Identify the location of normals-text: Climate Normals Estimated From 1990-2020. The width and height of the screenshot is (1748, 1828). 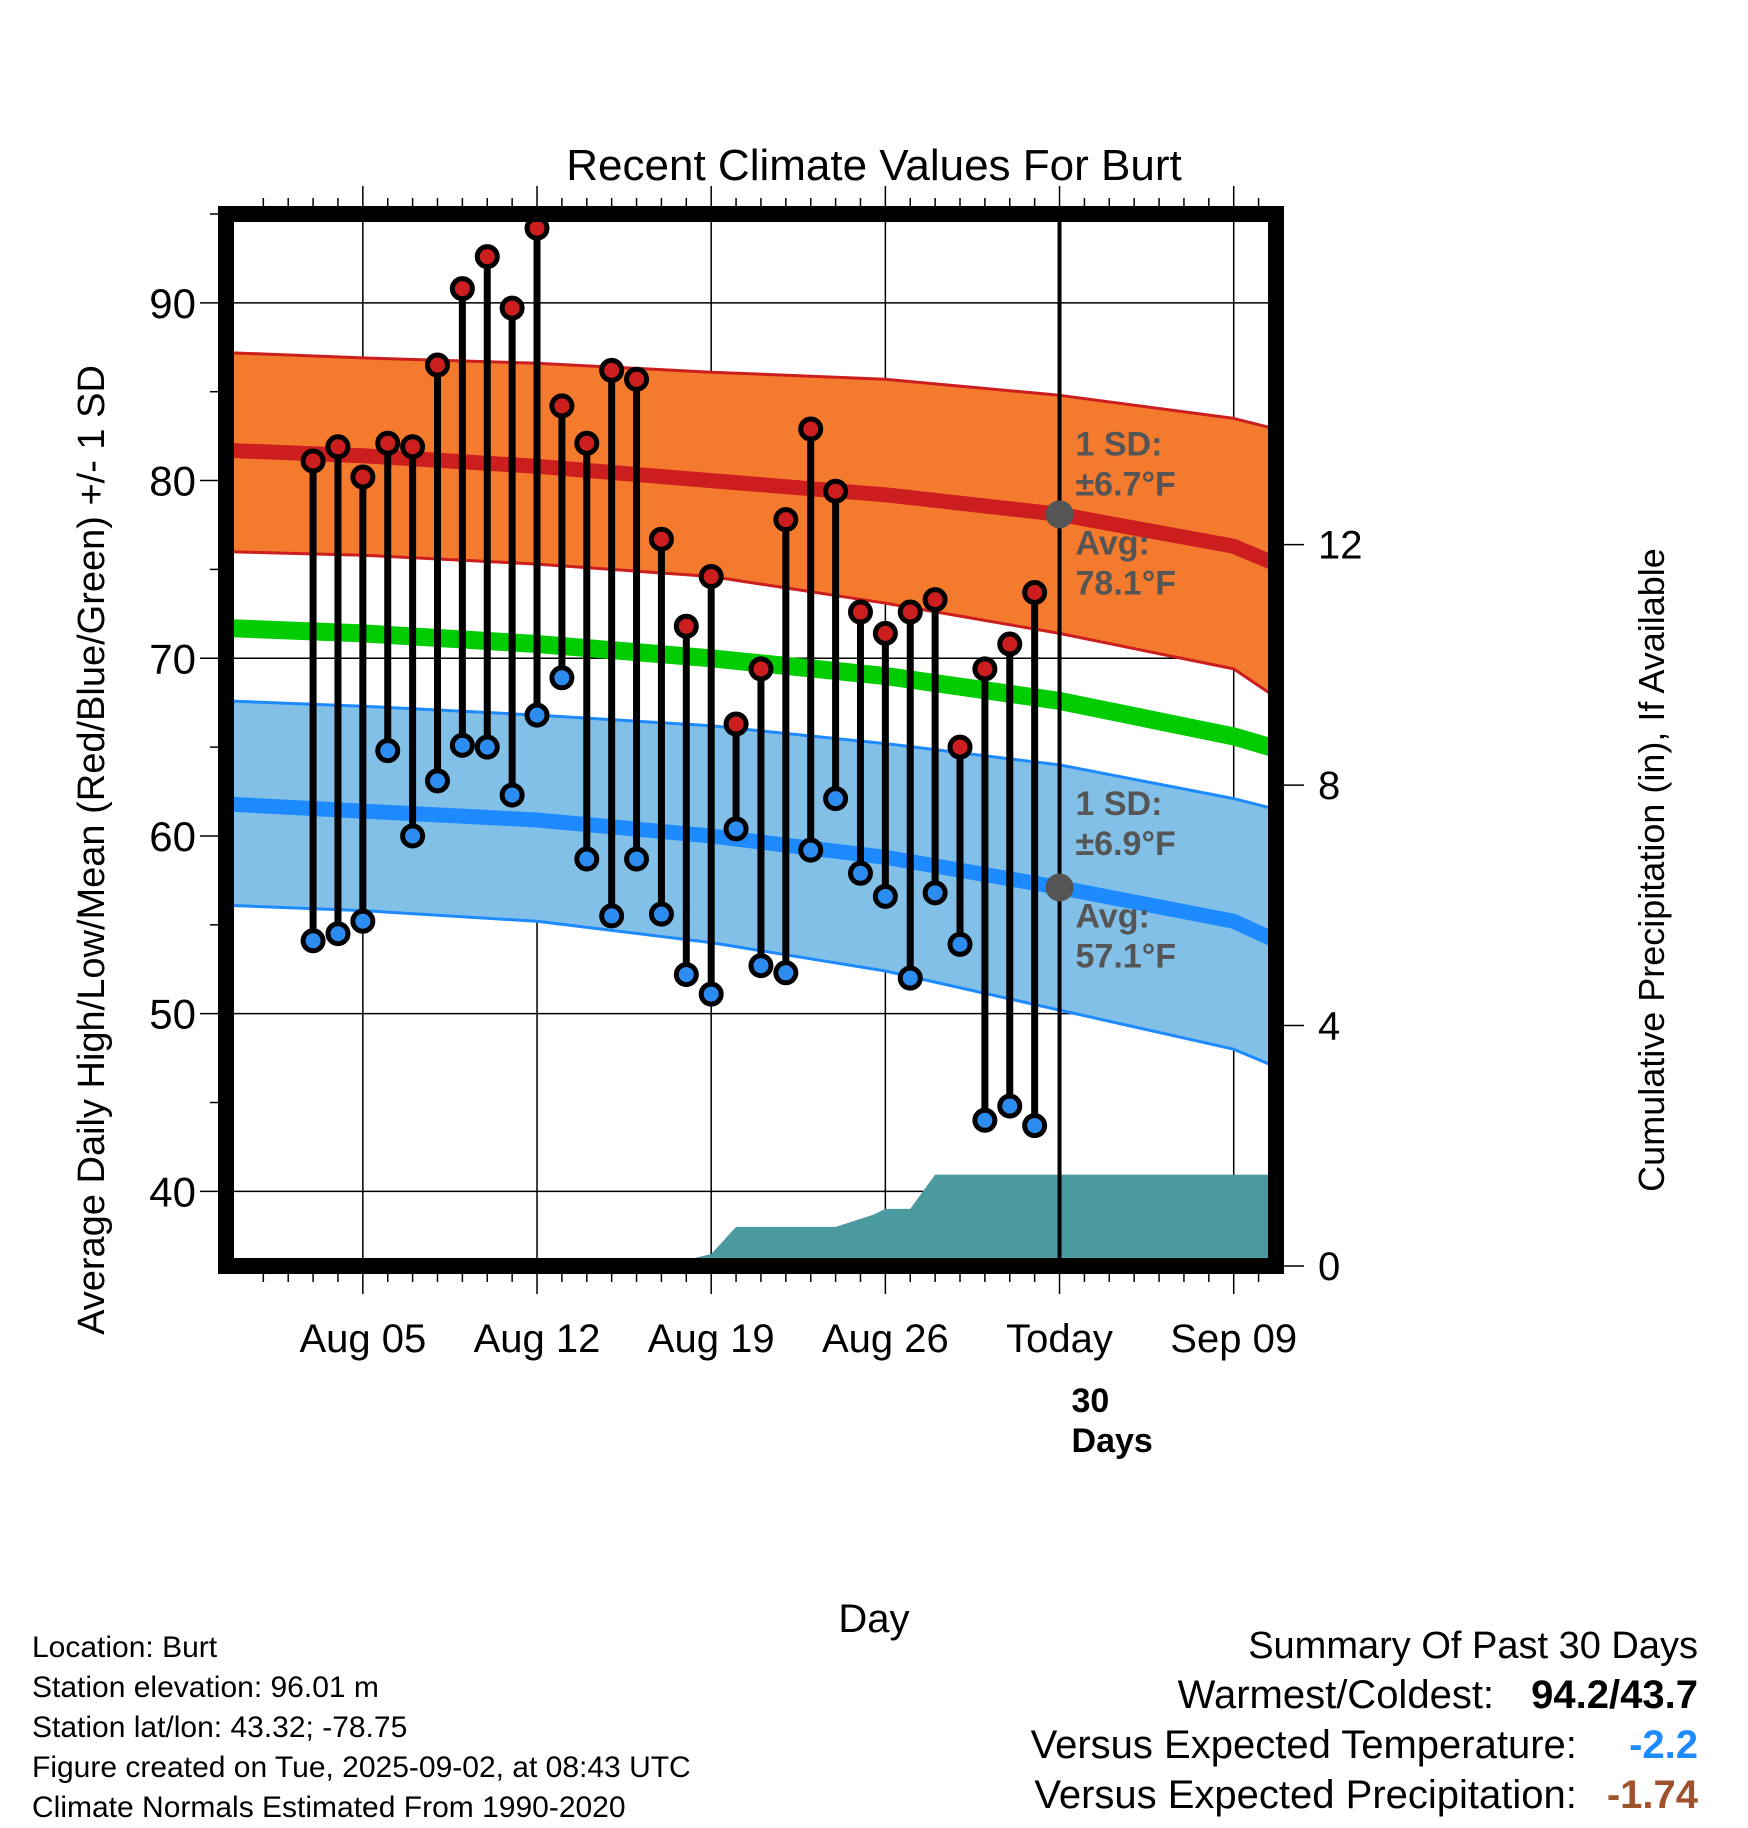
(329, 1807).